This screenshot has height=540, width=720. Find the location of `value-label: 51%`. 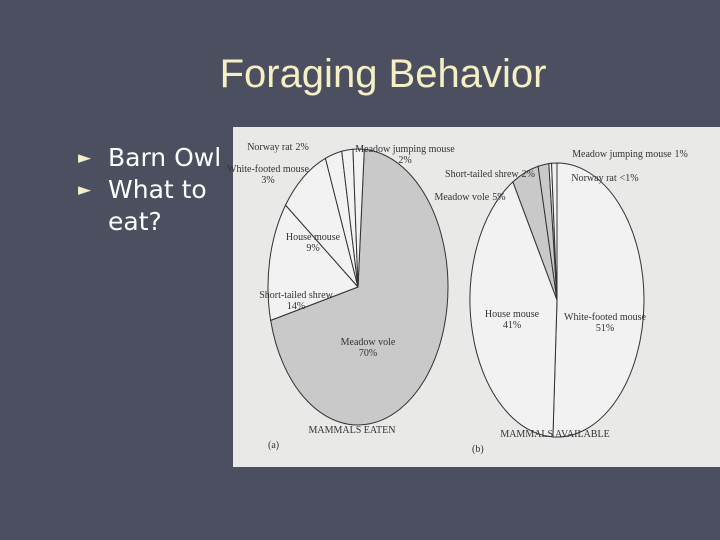

value-label: 51% is located at coordinates (605, 328).